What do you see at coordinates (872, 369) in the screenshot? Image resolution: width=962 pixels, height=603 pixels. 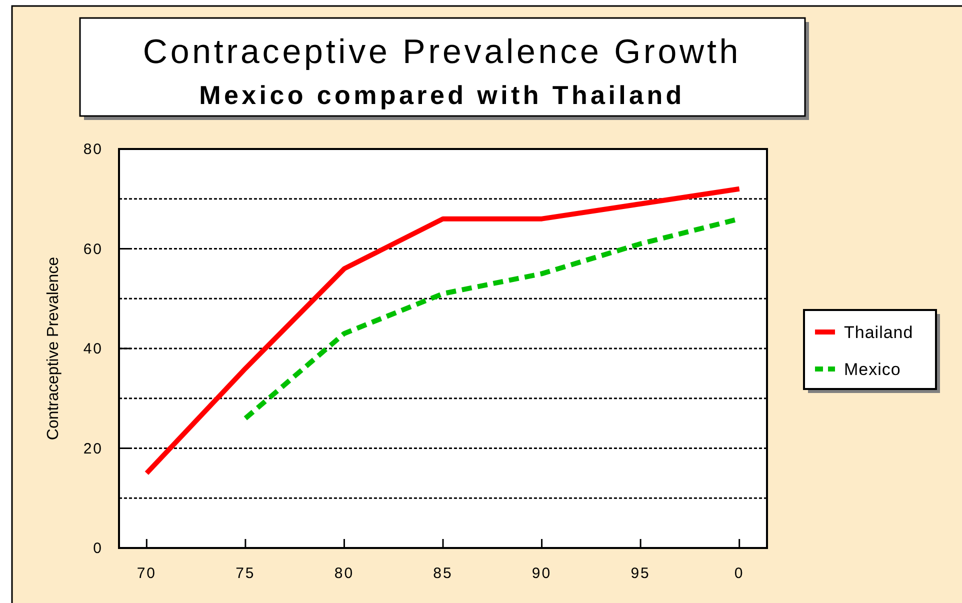 I see `legend-label: Mexico` at bounding box center [872, 369].